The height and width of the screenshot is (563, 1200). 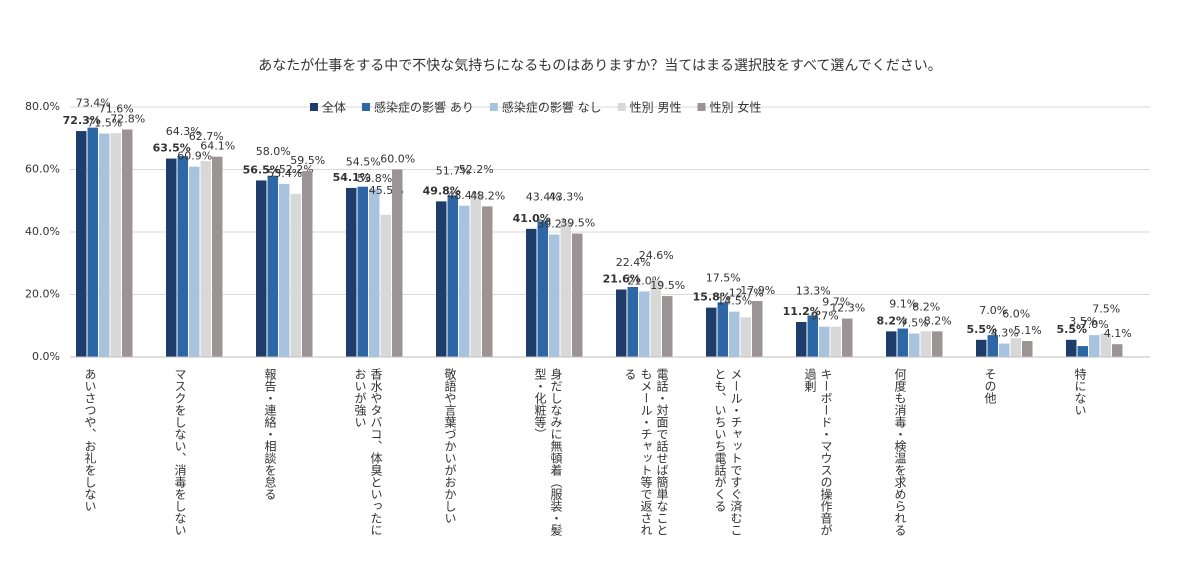 I want to click on value-label: 4.3%, so click(x=1005, y=333).